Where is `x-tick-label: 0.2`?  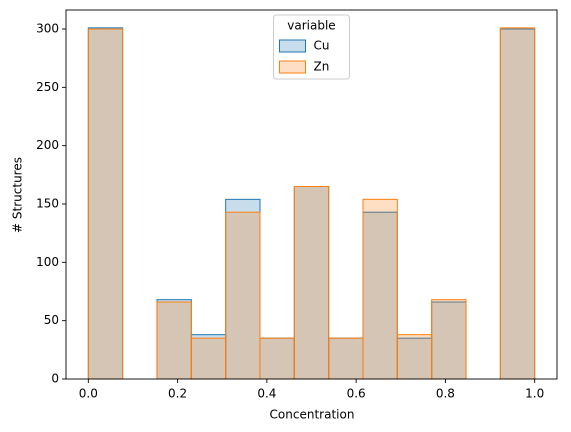 x-tick-label: 0.2 is located at coordinates (177, 394).